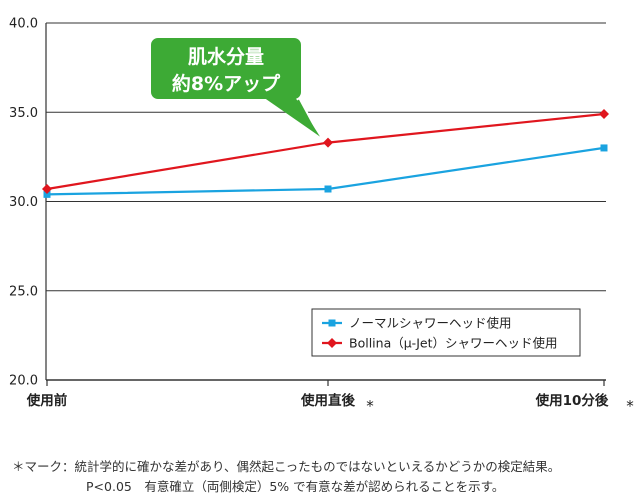 Image resolution: width=640 pixels, height=495 pixels. What do you see at coordinates (572, 400) in the screenshot?
I see `x-tick-label: 使用10分後` at bounding box center [572, 400].